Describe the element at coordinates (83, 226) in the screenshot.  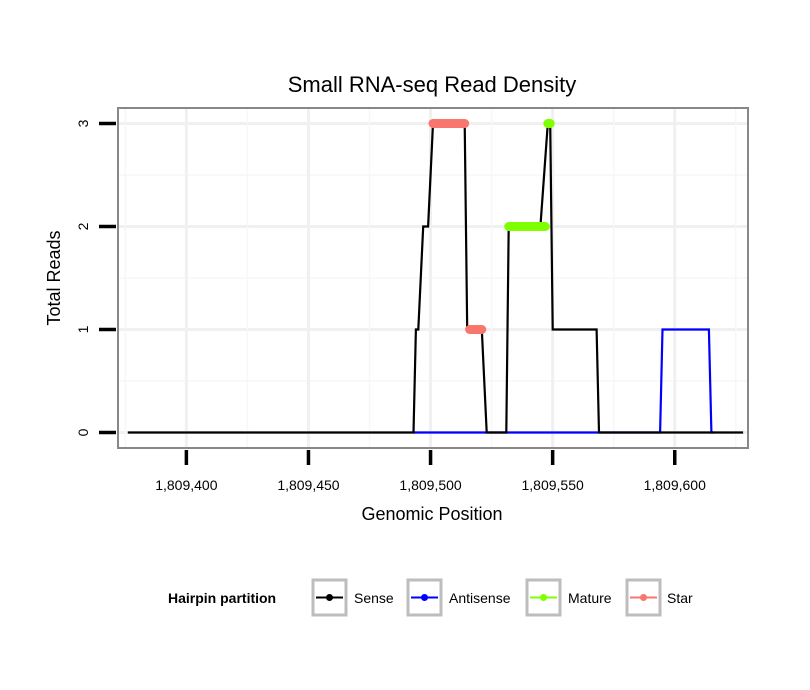
I see `y-tick-label: 2` at that location.